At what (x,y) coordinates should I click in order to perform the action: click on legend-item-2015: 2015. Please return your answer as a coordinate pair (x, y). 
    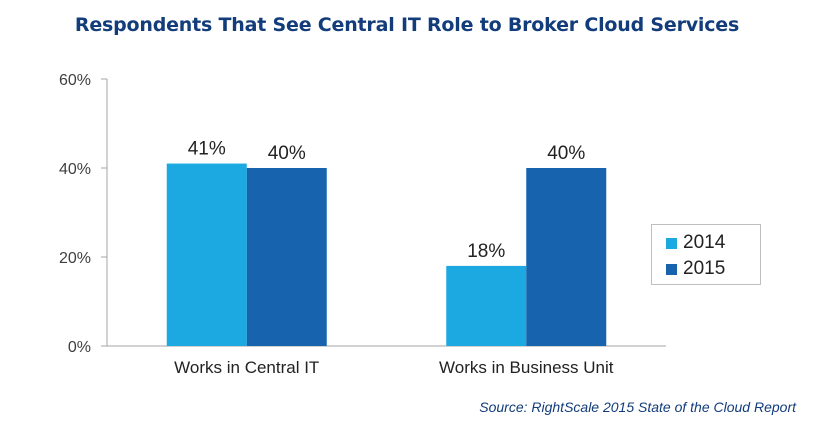
    Looking at the image, I should click on (713, 269).